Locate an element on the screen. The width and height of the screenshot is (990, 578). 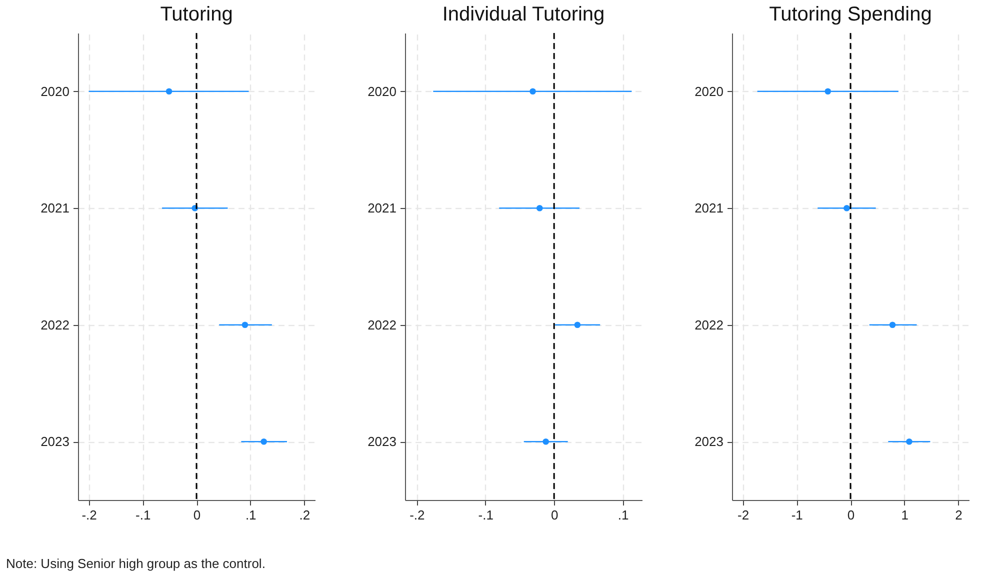
x-tick-label: -1 is located at coordinates (797, 515).